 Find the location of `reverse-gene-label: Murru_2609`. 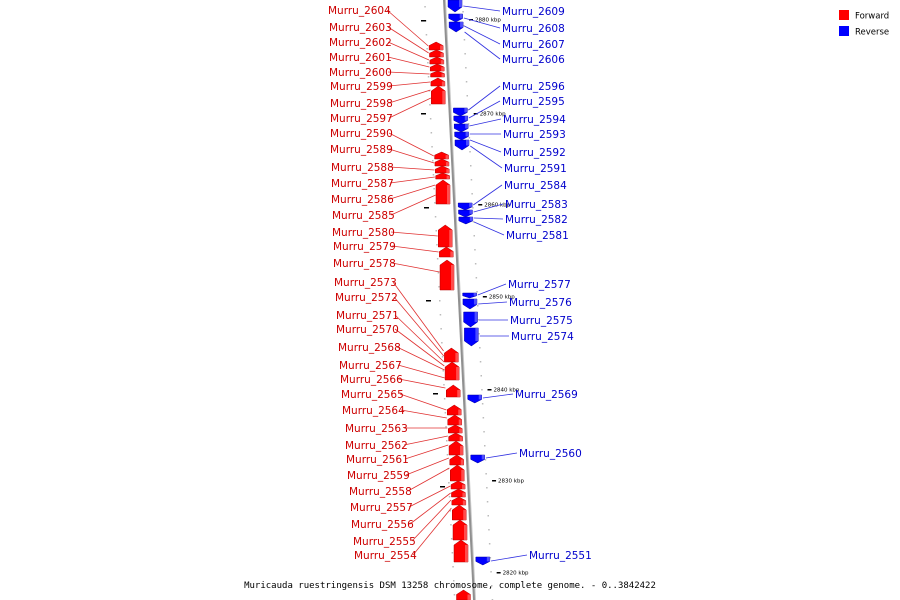

reverse-gene-label: Murru_2609 is located at coordinates (533, 12).